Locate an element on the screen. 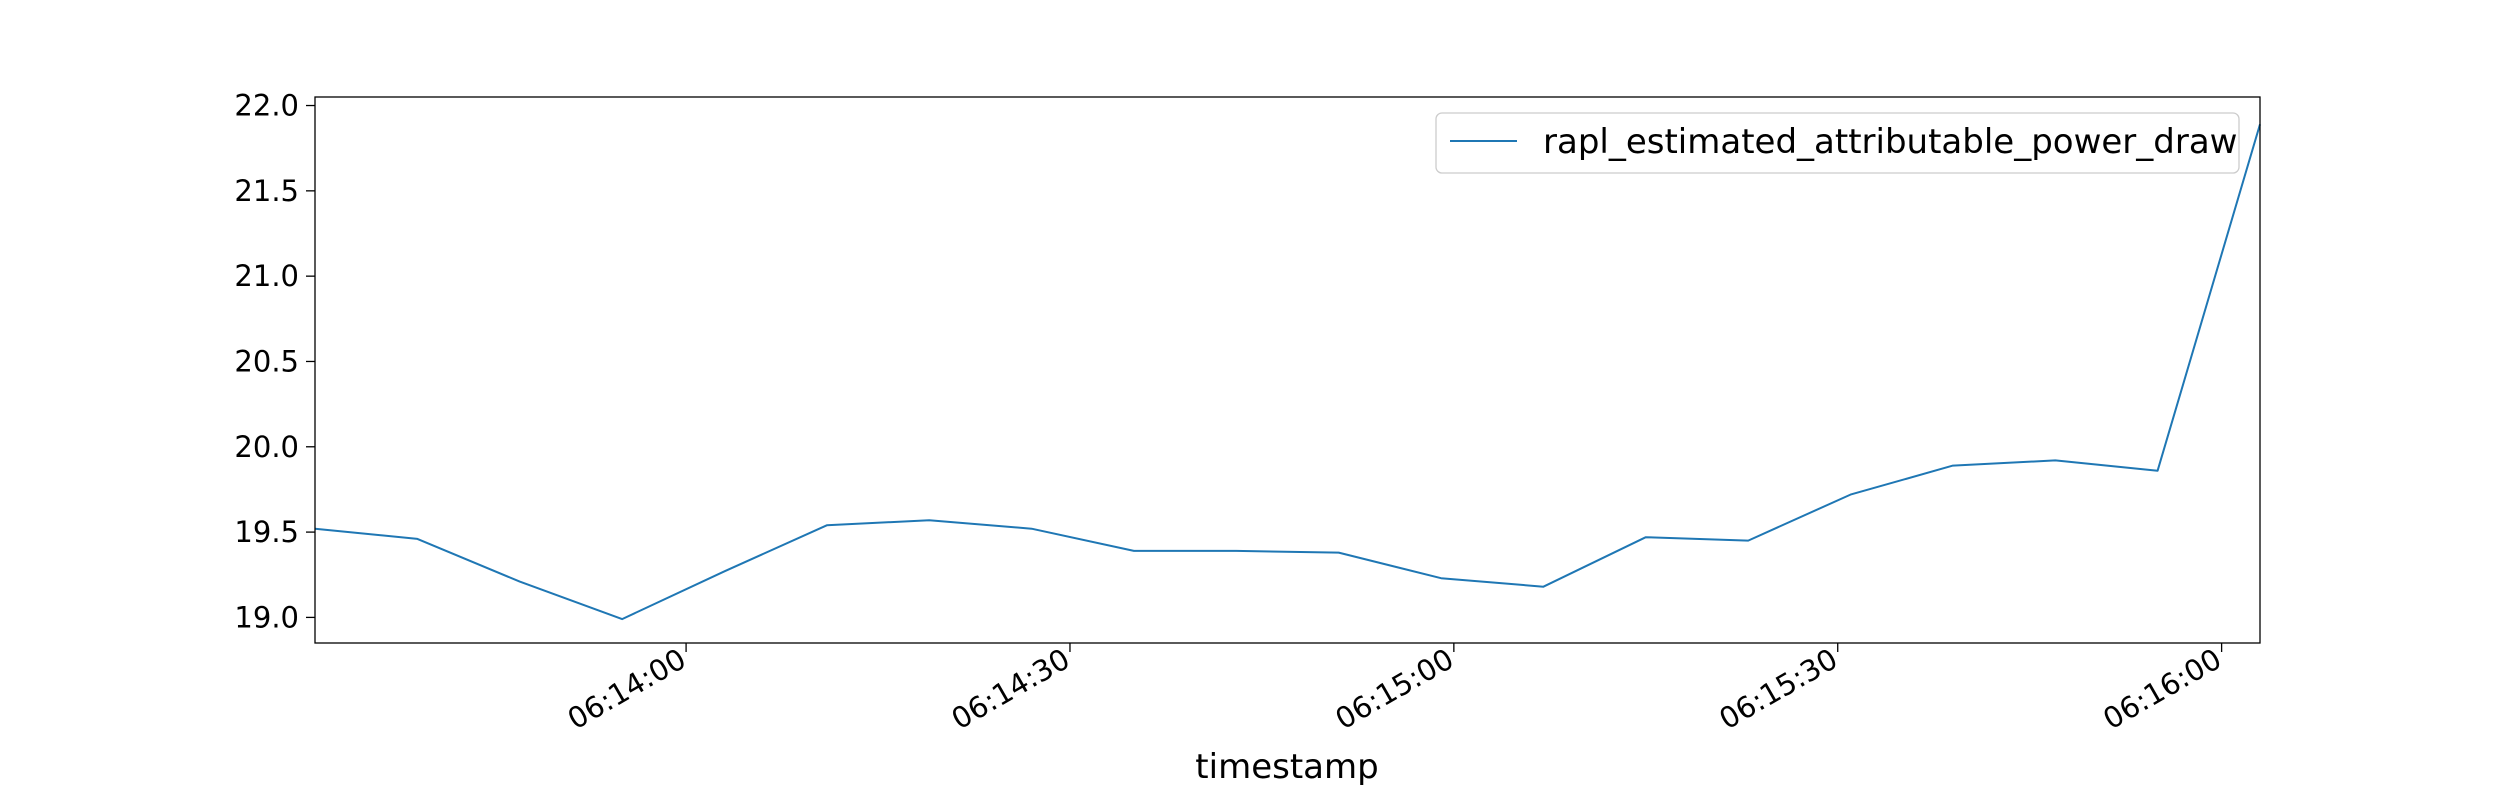 This screenshot has width=2500, height=800. x-axis-label: timestamp is located at coordinates (1286, 767).